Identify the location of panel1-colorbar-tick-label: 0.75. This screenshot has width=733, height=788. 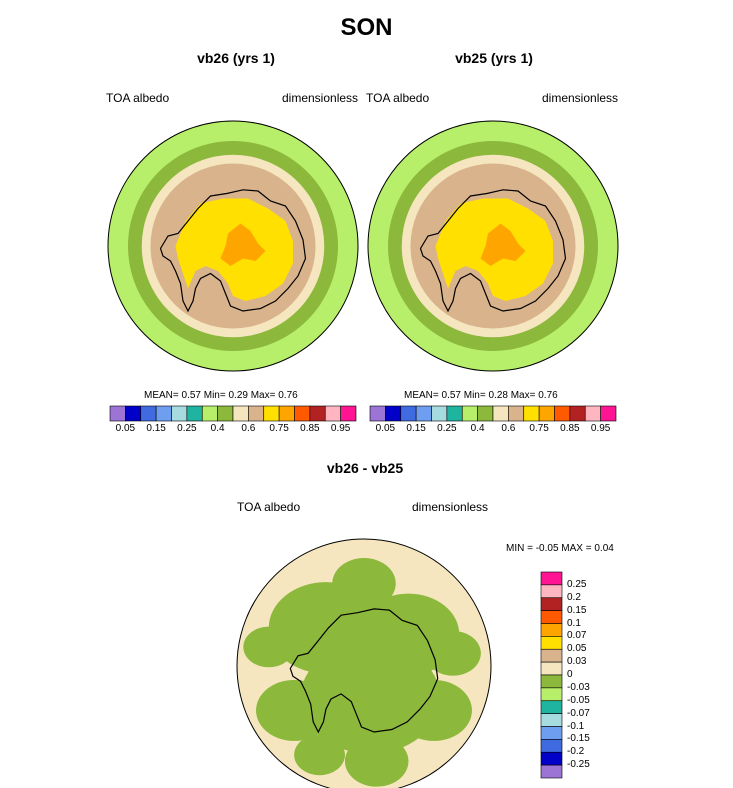
(279, 428).